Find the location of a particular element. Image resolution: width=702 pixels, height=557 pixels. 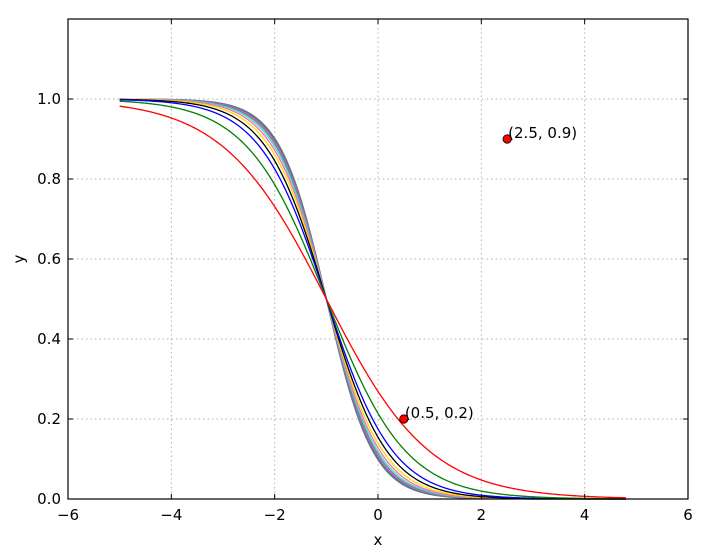

x-tick-label: −4 is located at coordinates (171, 515).